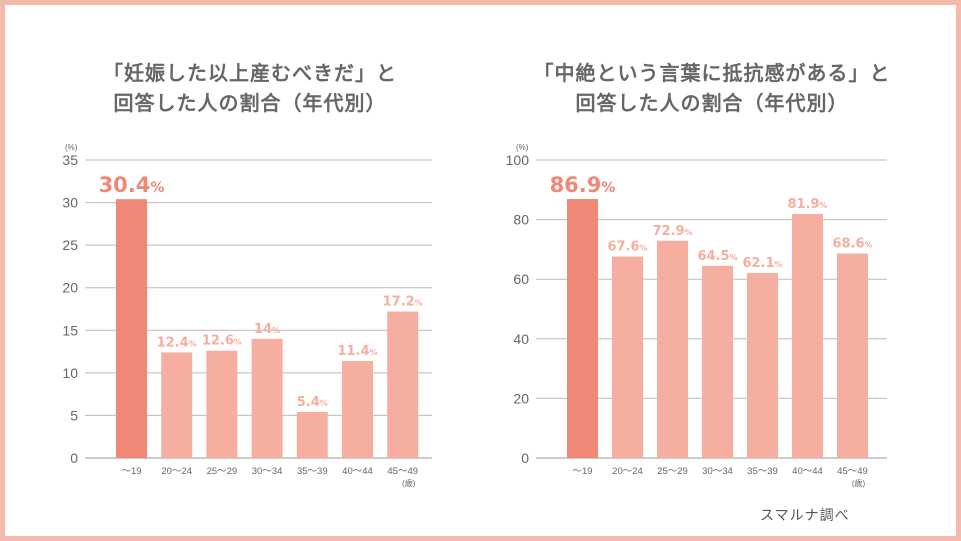 Image resolution: width=961 pixels, height=541 pixels. I want to click on chart1-value-label: 11.4%, so click(357, 351).